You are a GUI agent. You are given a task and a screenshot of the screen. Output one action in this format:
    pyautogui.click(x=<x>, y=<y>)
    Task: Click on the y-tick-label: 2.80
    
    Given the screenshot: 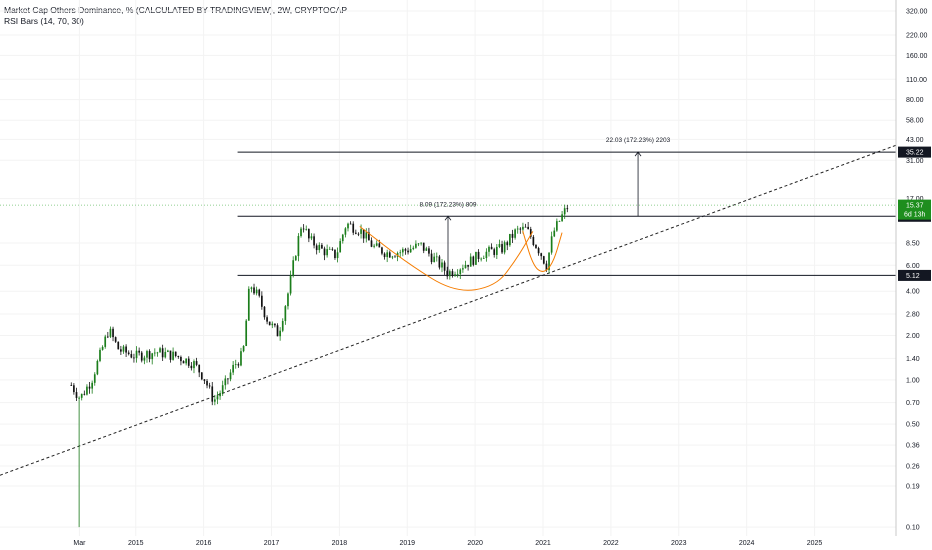 What is the action you would take?
    pyautogui.click(x=913, y=315)
    